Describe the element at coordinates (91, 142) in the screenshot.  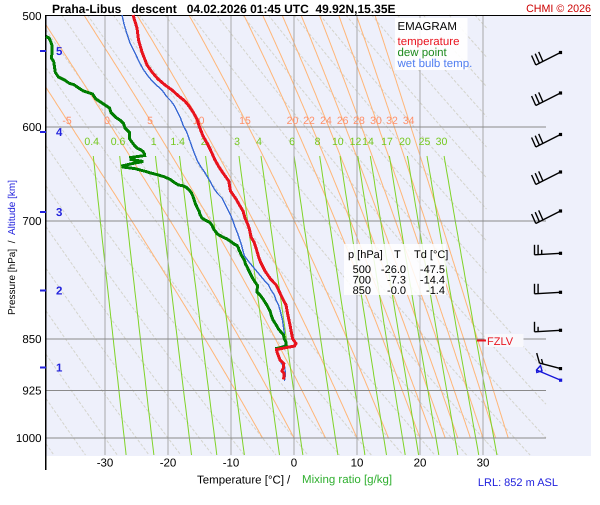
I see `svg-text: 0.4` at that location.